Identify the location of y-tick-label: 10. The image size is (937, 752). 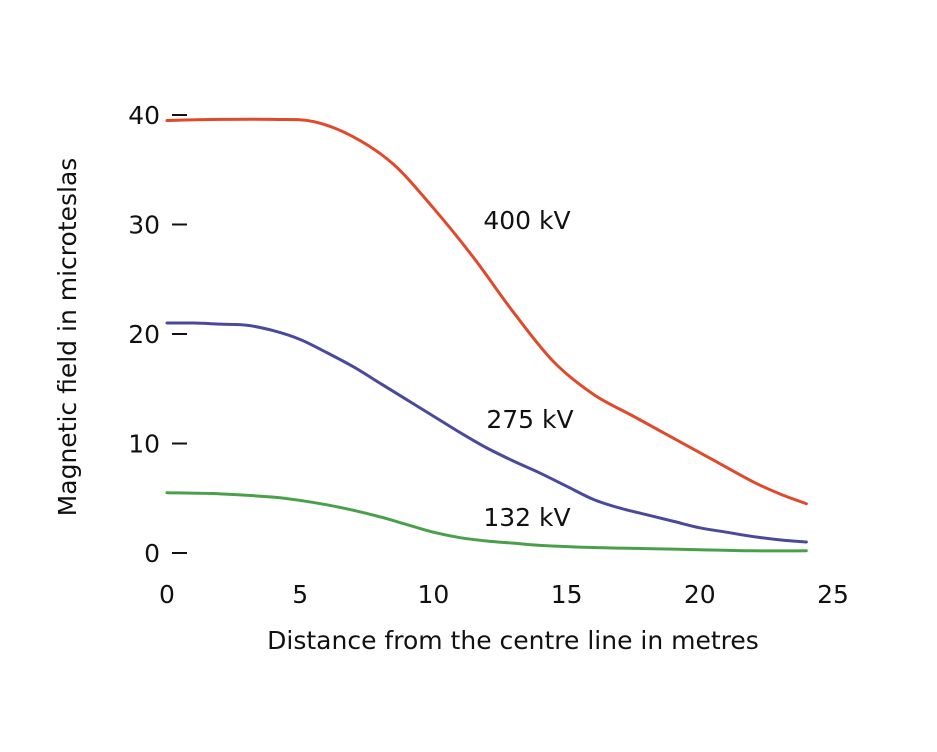
(144, 444).